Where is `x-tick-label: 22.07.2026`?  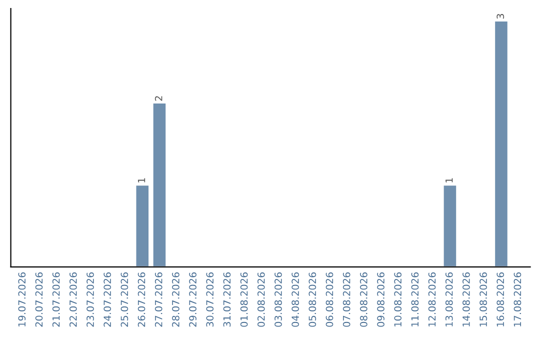 x-tick-label: 22.07.2026 is located at coordinates (73, 299).